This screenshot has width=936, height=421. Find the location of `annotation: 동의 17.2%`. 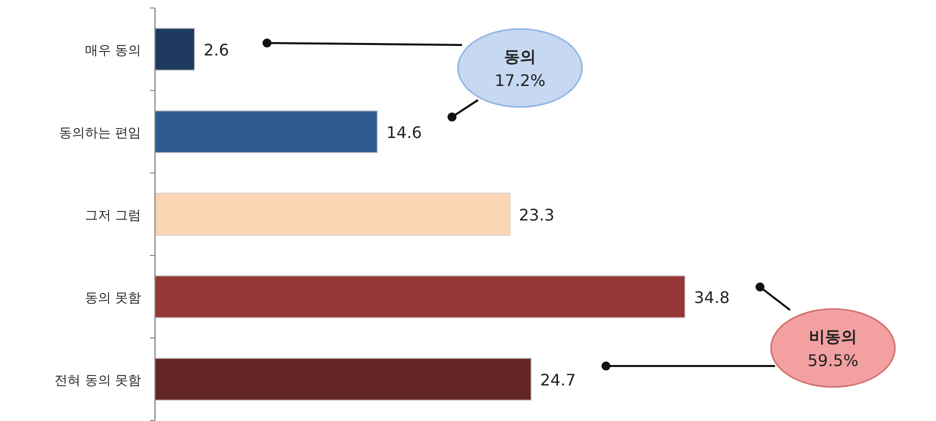

annotation: 동의 17.2% is located at coordinates (520, 68).